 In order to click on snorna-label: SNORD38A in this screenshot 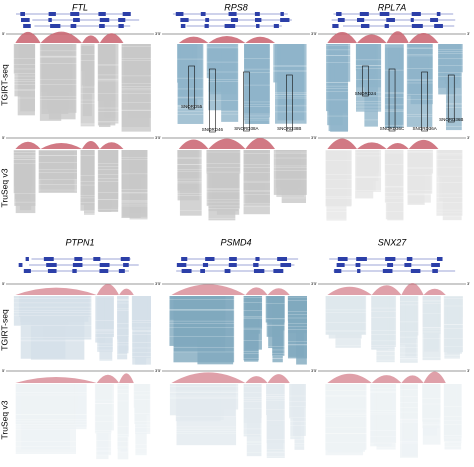, I will do `click(246, 128)`.